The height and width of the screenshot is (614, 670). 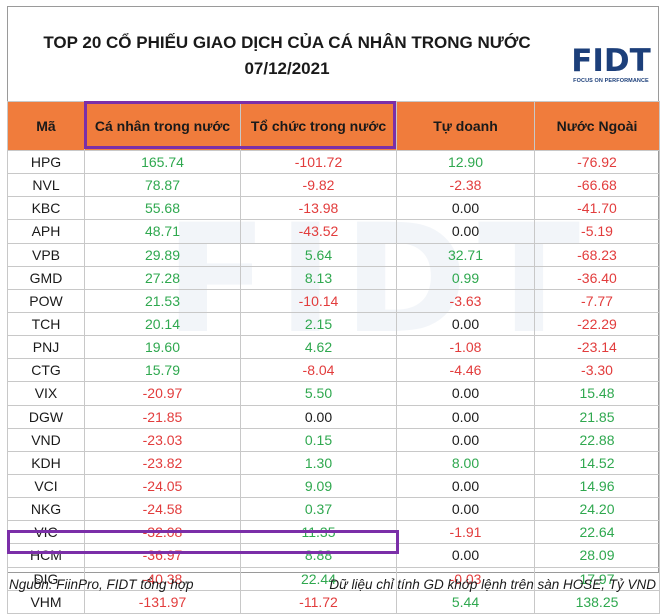 What do you see at coordinates (318, 126) in the screenshot?
I see `header-to-chuc: Tổ chức trong nước` at bounding box center [318, 126].